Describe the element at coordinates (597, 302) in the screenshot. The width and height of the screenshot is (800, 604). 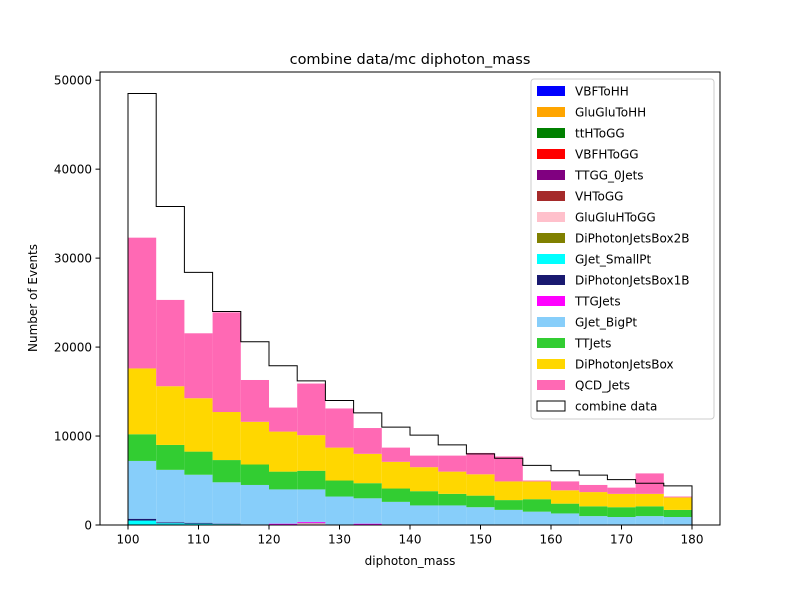
I see `legend-label: TTGJets` at that location.